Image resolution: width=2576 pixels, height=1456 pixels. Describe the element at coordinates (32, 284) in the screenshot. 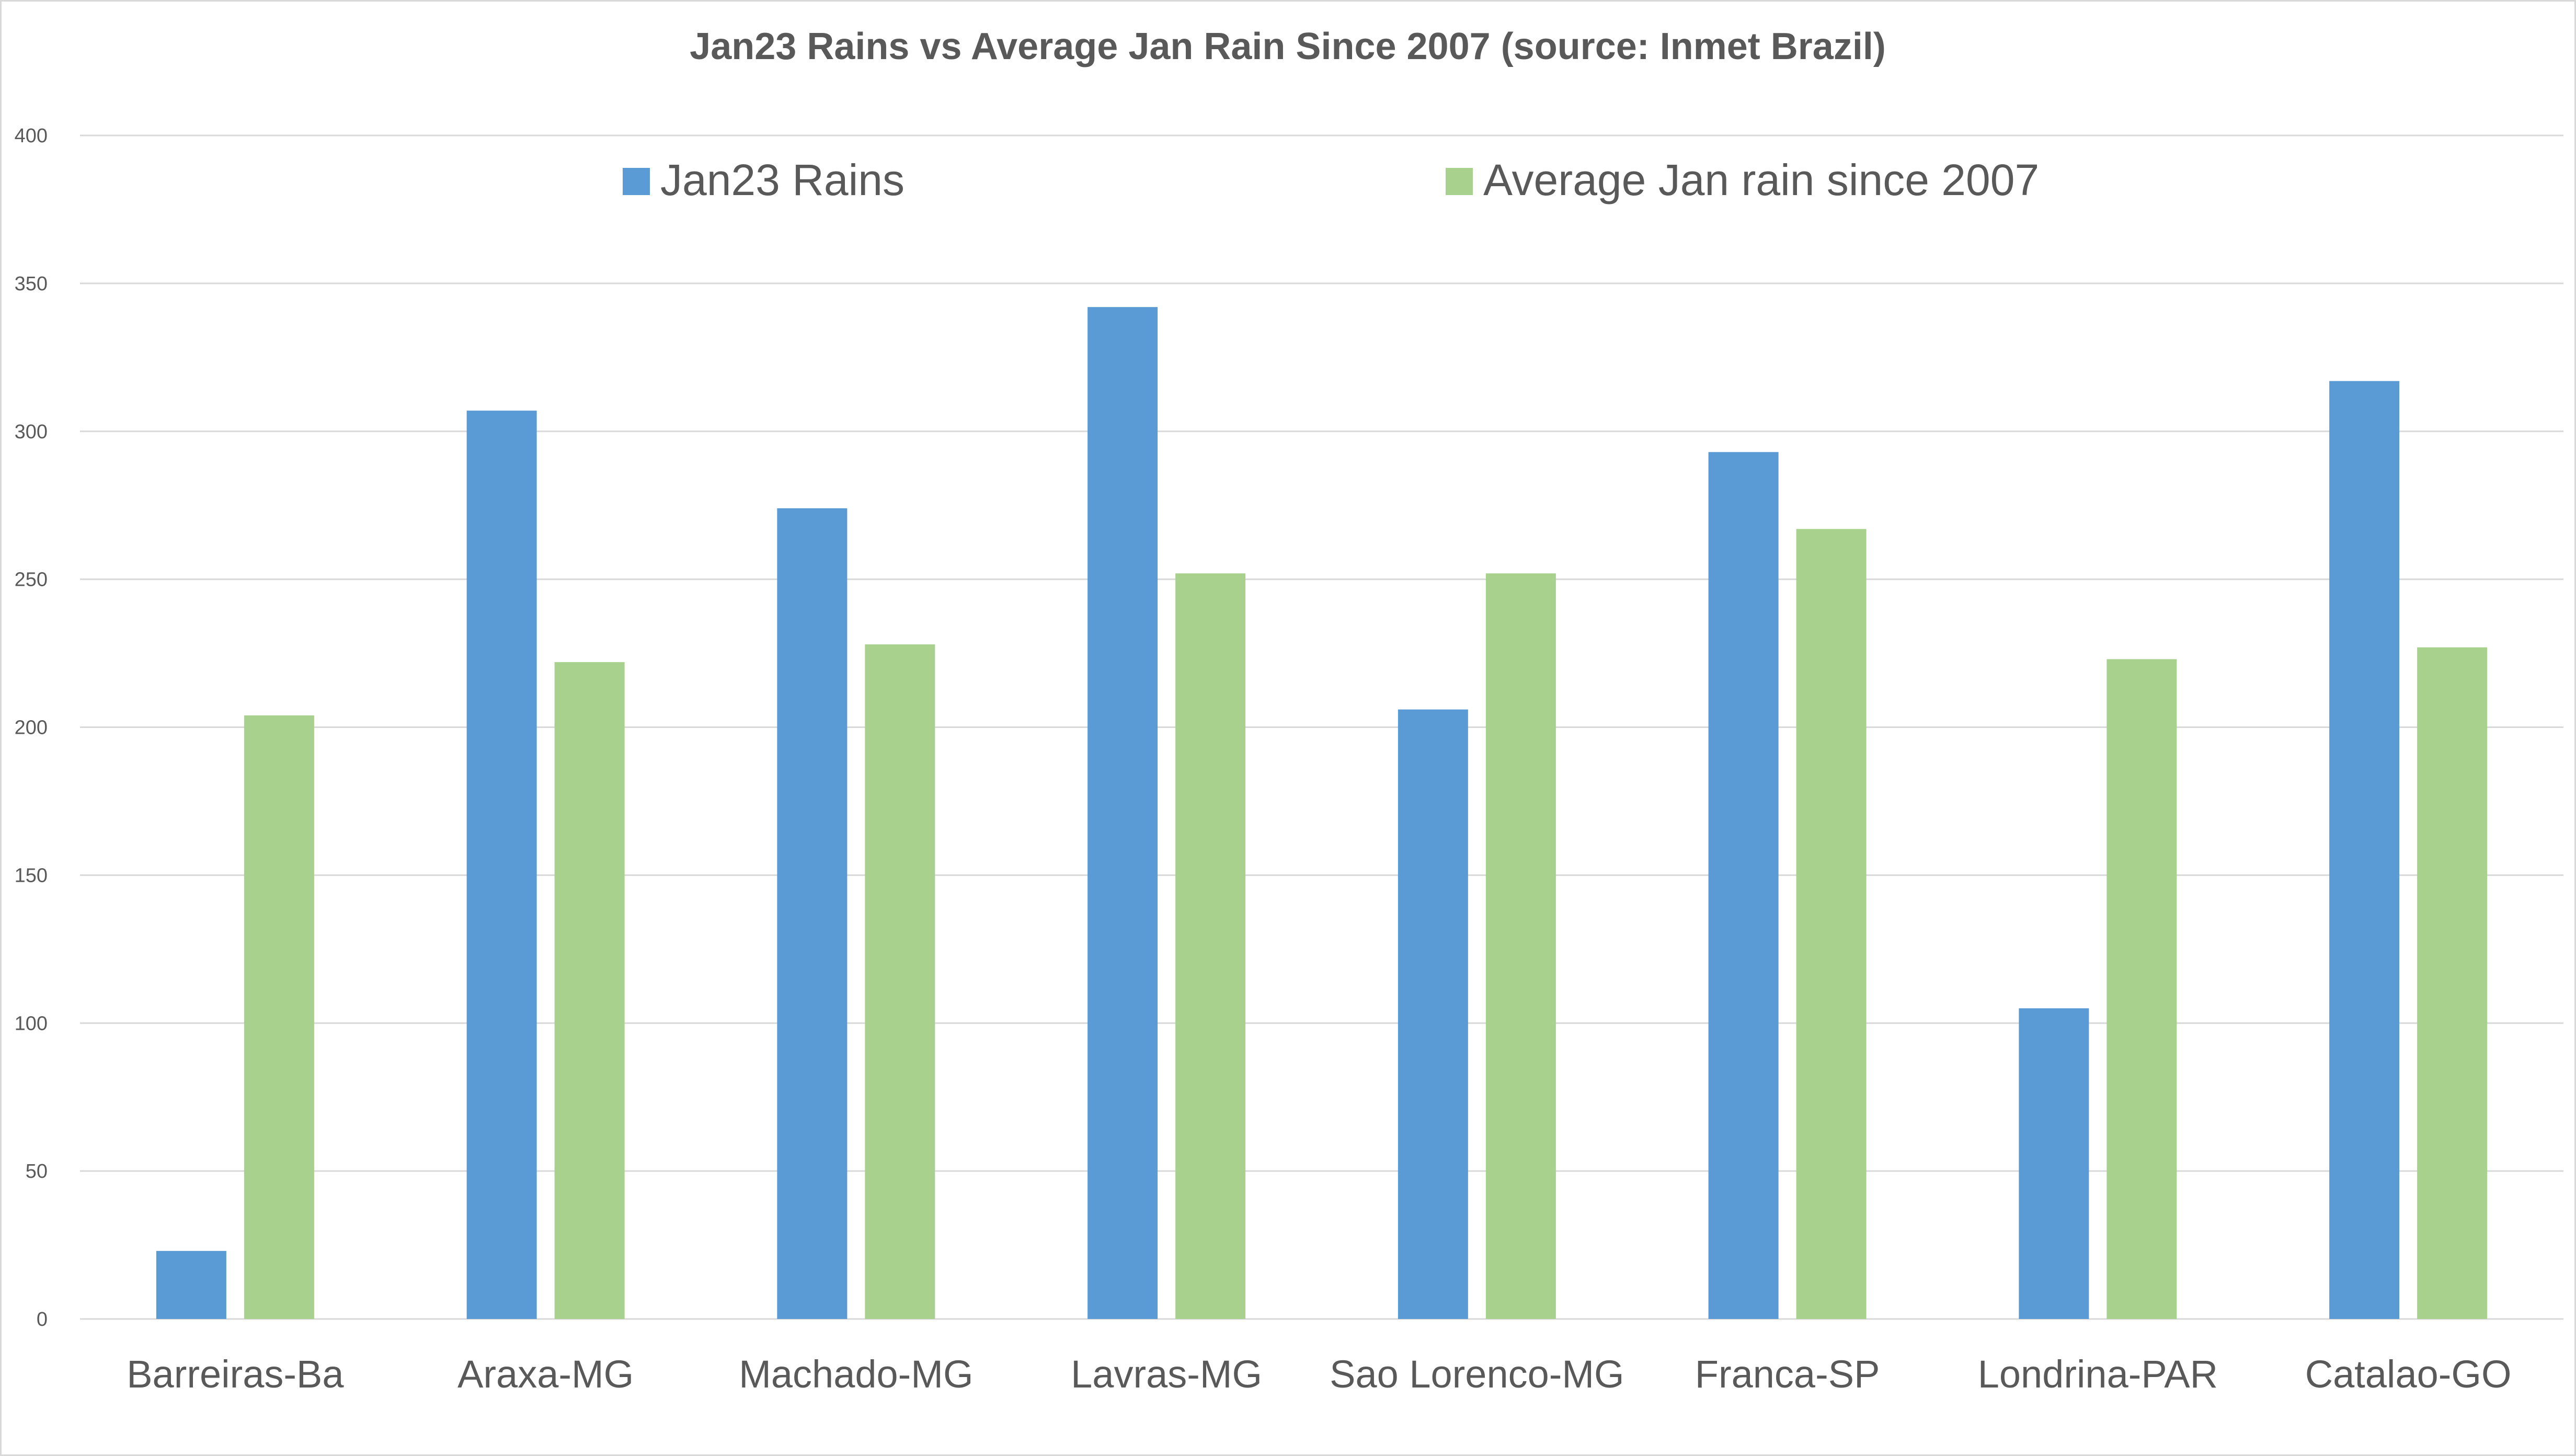

I see `y-tick-label: 350` at that location.